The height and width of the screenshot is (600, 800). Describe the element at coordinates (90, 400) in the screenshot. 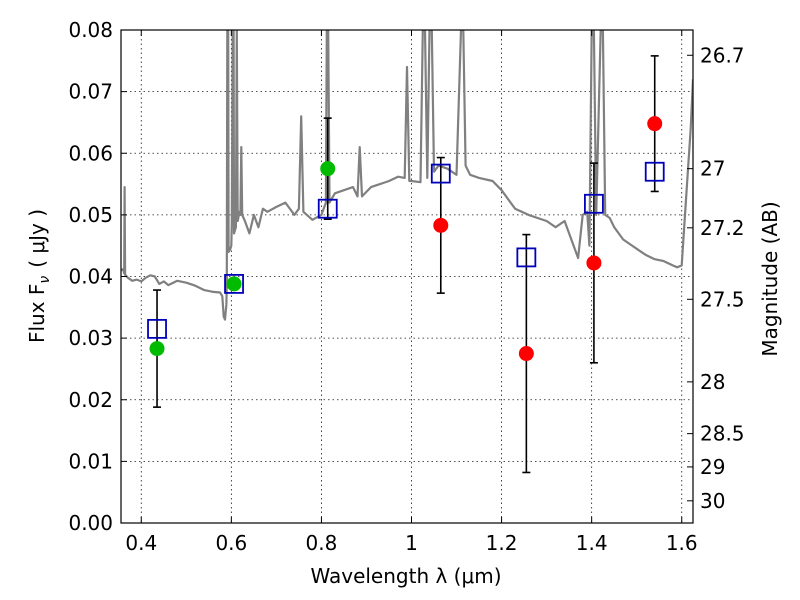

I see `y-tick-label: 0.02` at that location.